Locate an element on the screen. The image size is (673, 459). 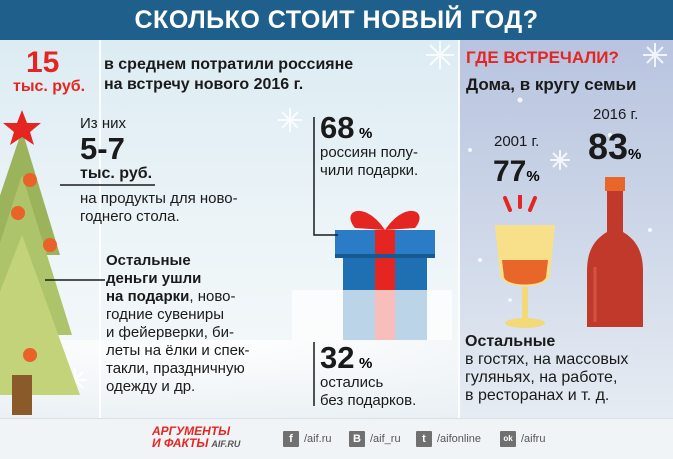
food-line1: на продукты для ново- is located at coordinates (159, 198).